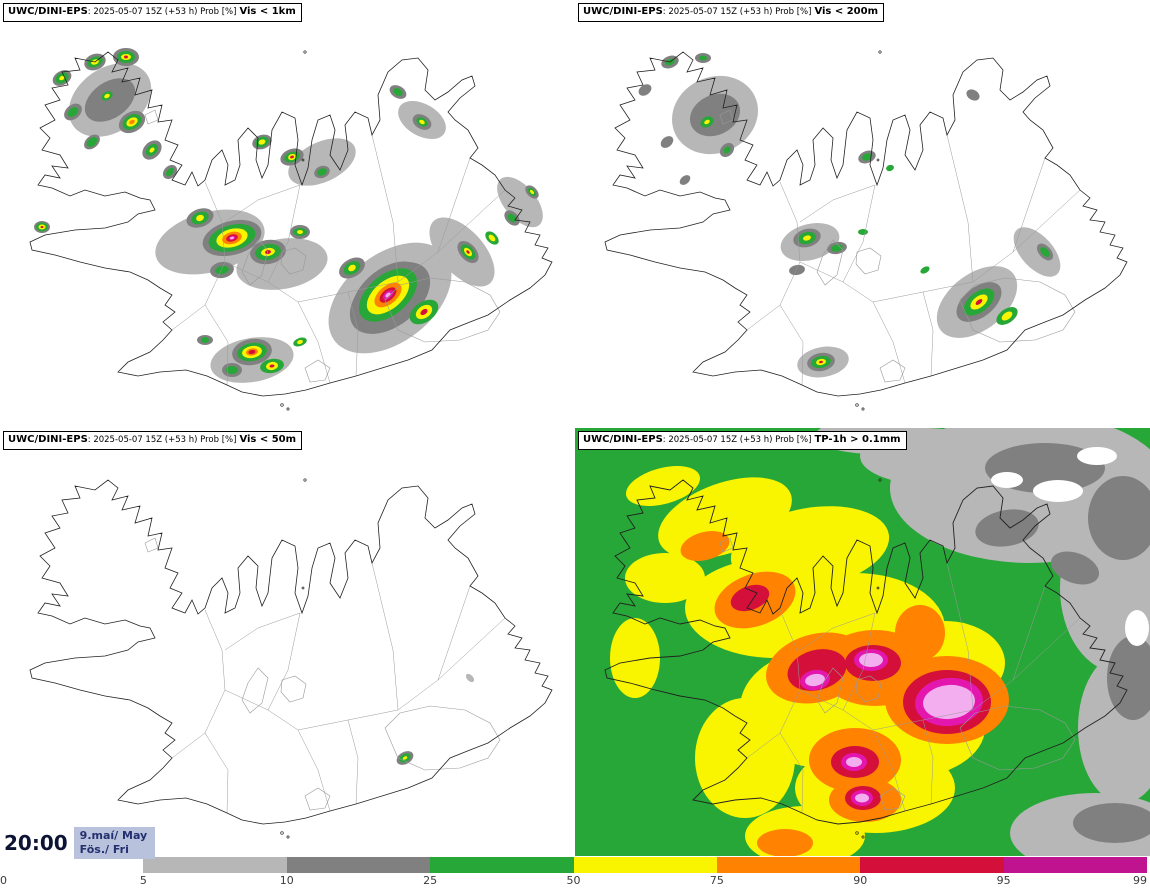 The image size is (1150, 891). I want to click on colorbar-ticks: 0 5 10 25 50 75 90 95 99, so click(573, 881).